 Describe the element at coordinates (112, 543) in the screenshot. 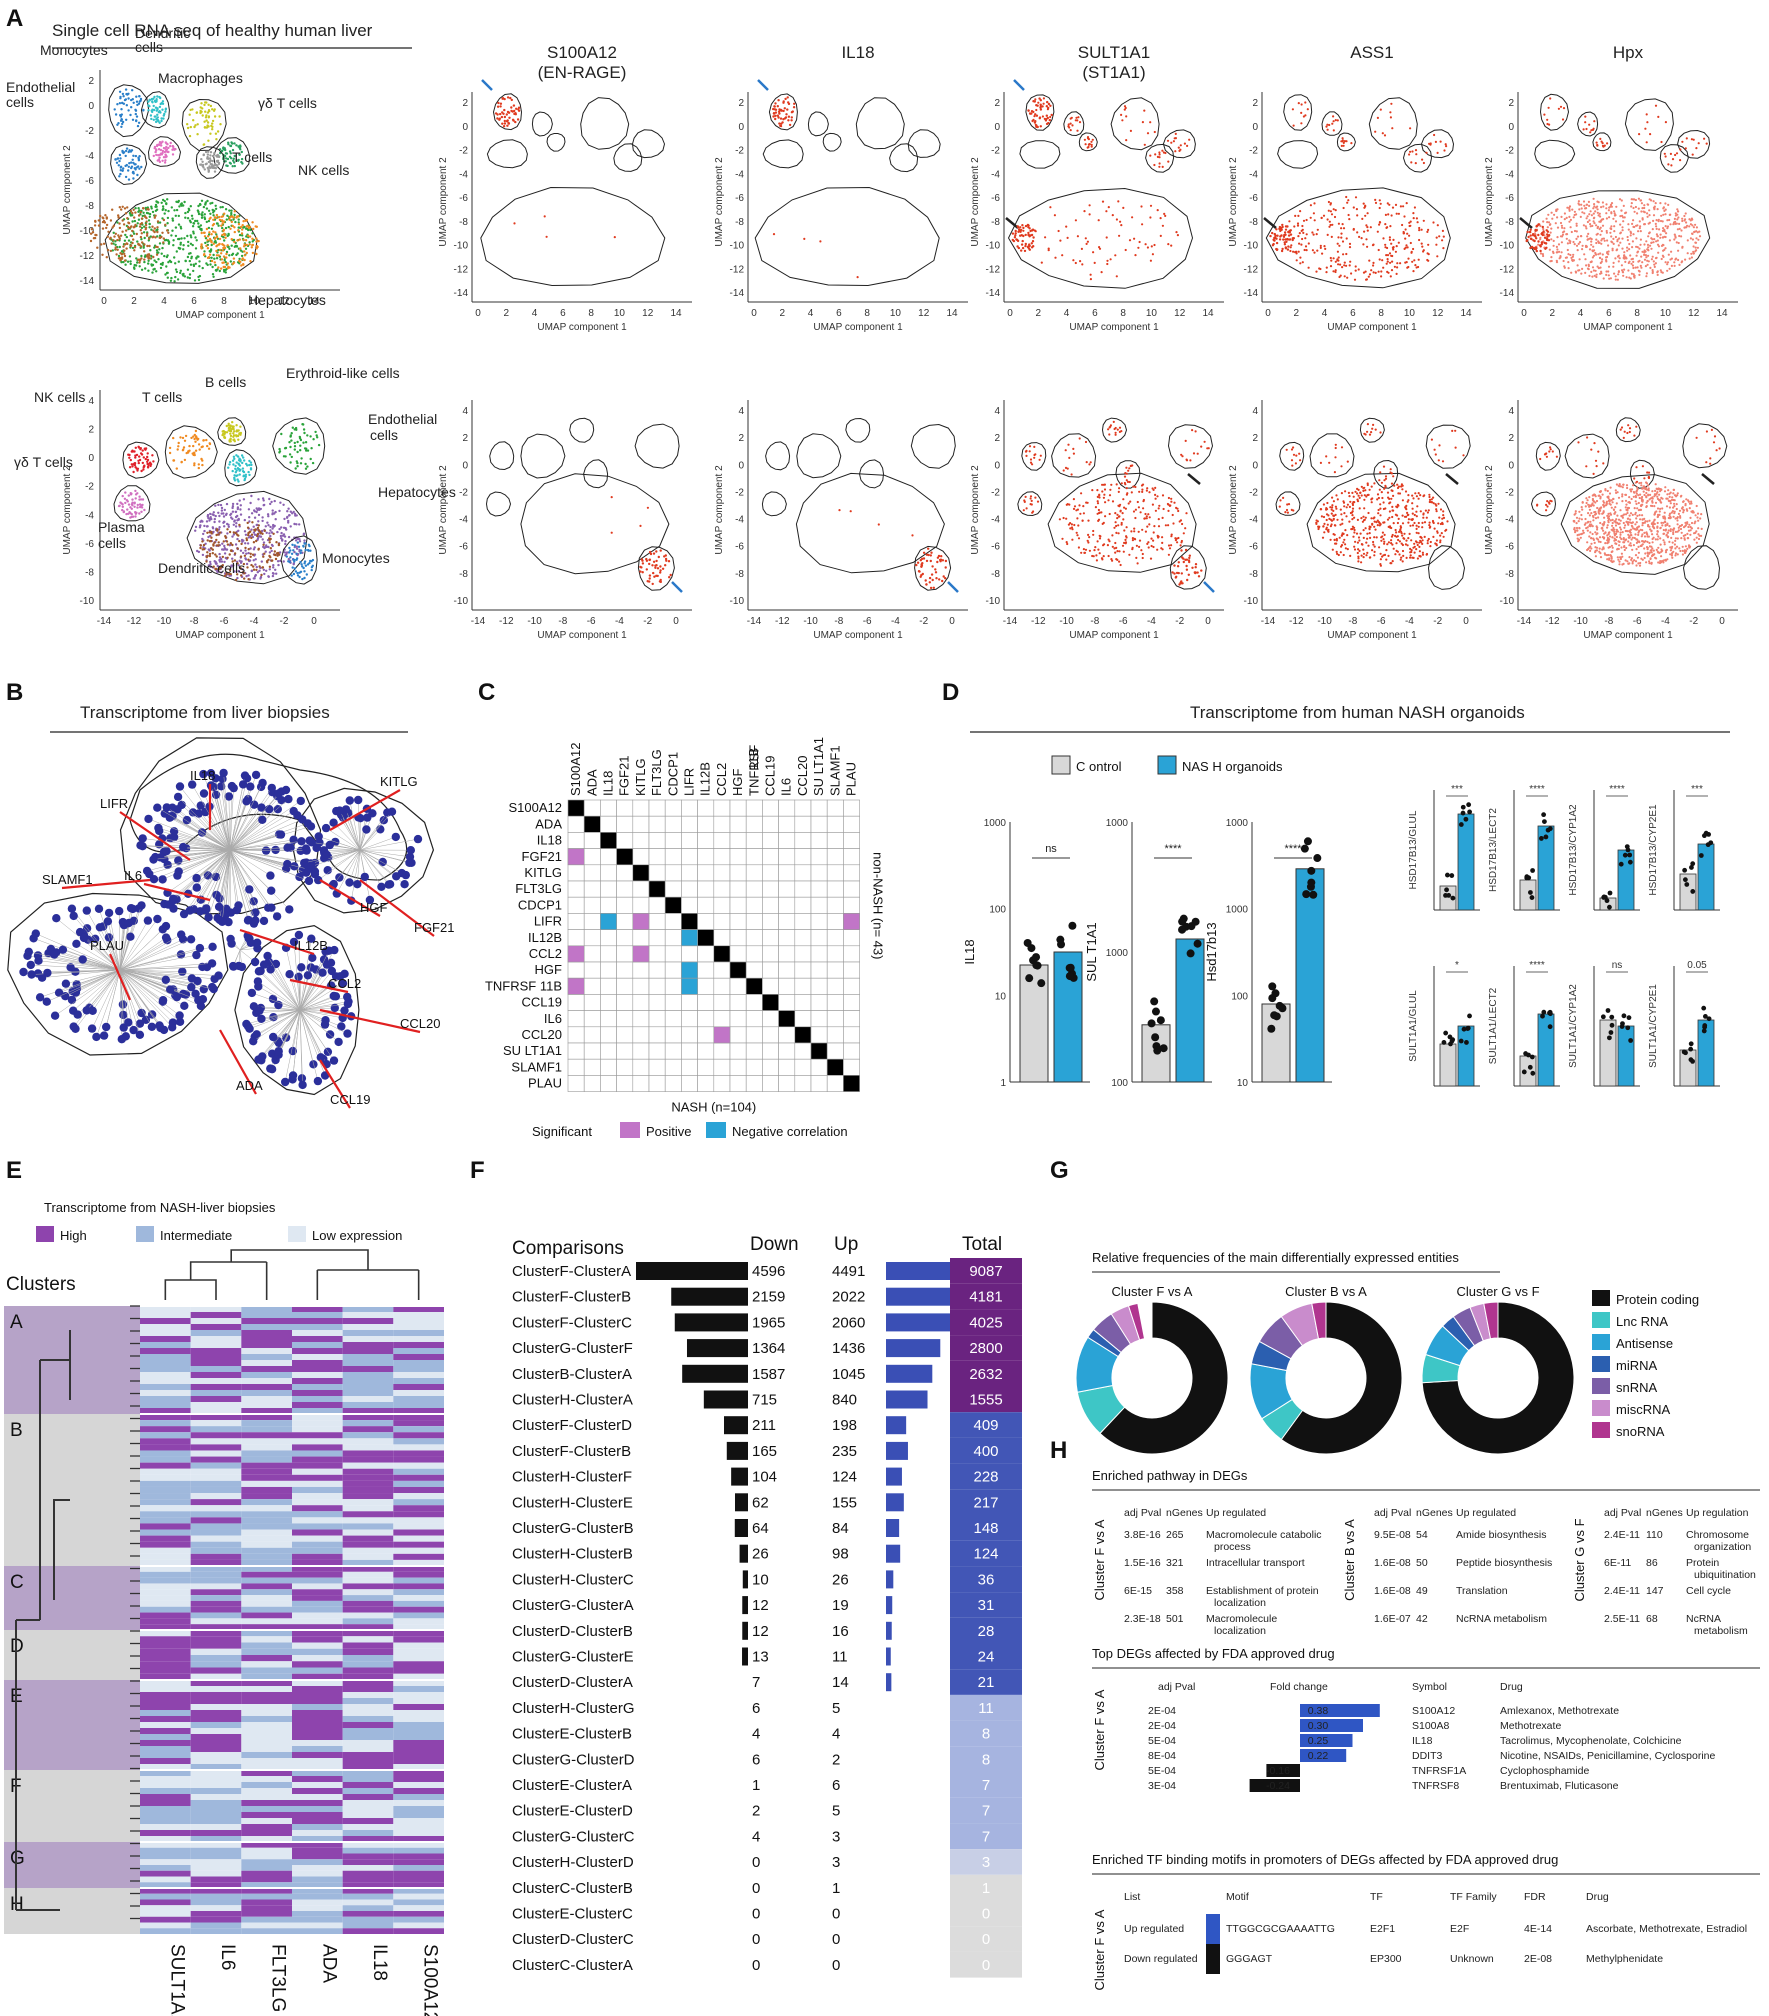

I see `cluster-label: cells` at that location.